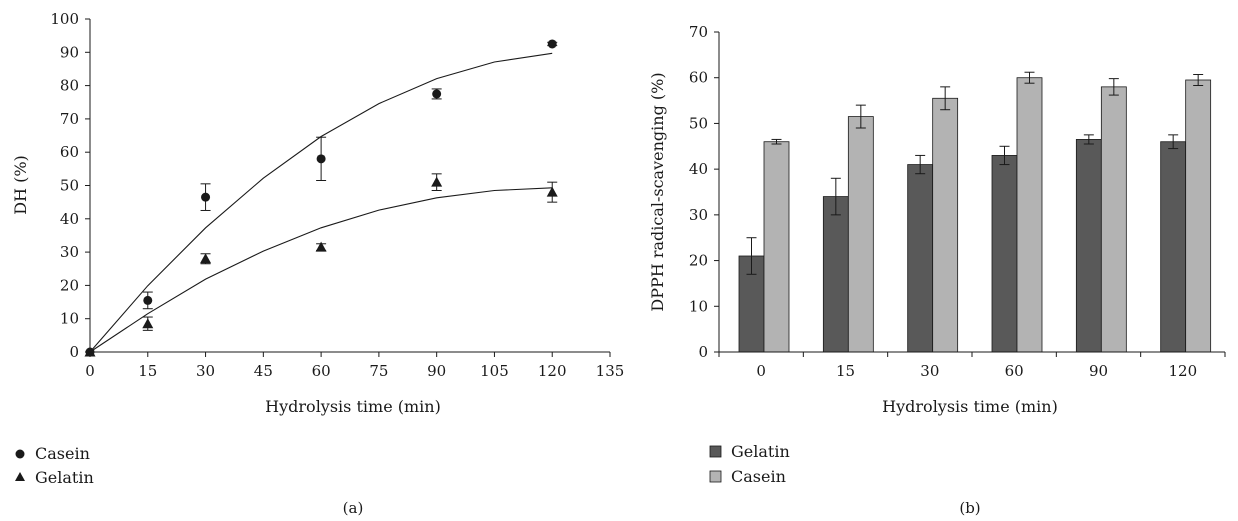 This screenshot has width=1238, height=521. What do you see at coordinates (263, 371) in the screenshot?
I see `panel-a-x-tick-label: 45` at bounding box center [263, 371].